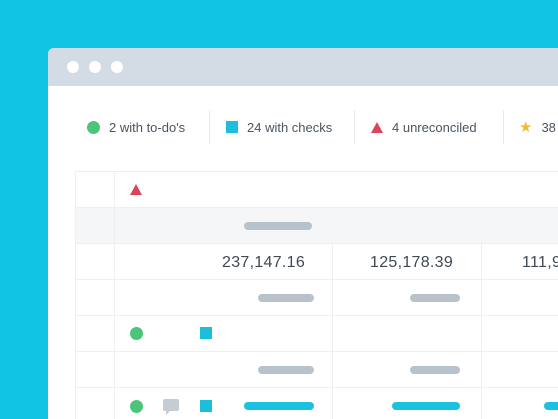  What do you see at coordinates (73, 67) in the screenshot?
I see `window-control-close` at bounding box center [73, 67].